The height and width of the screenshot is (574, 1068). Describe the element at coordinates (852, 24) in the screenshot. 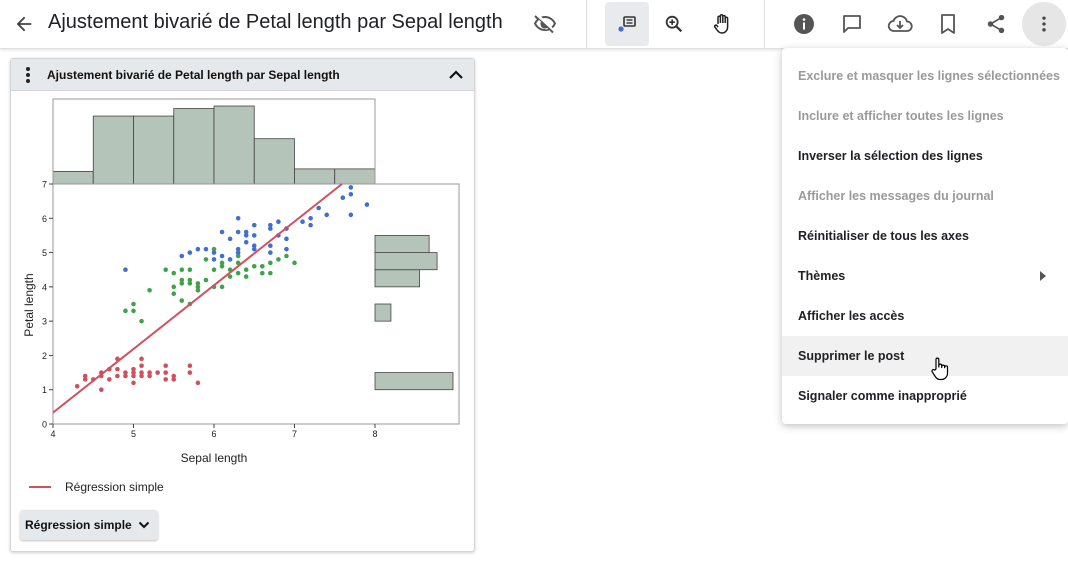

I see `comment-button` at that location.